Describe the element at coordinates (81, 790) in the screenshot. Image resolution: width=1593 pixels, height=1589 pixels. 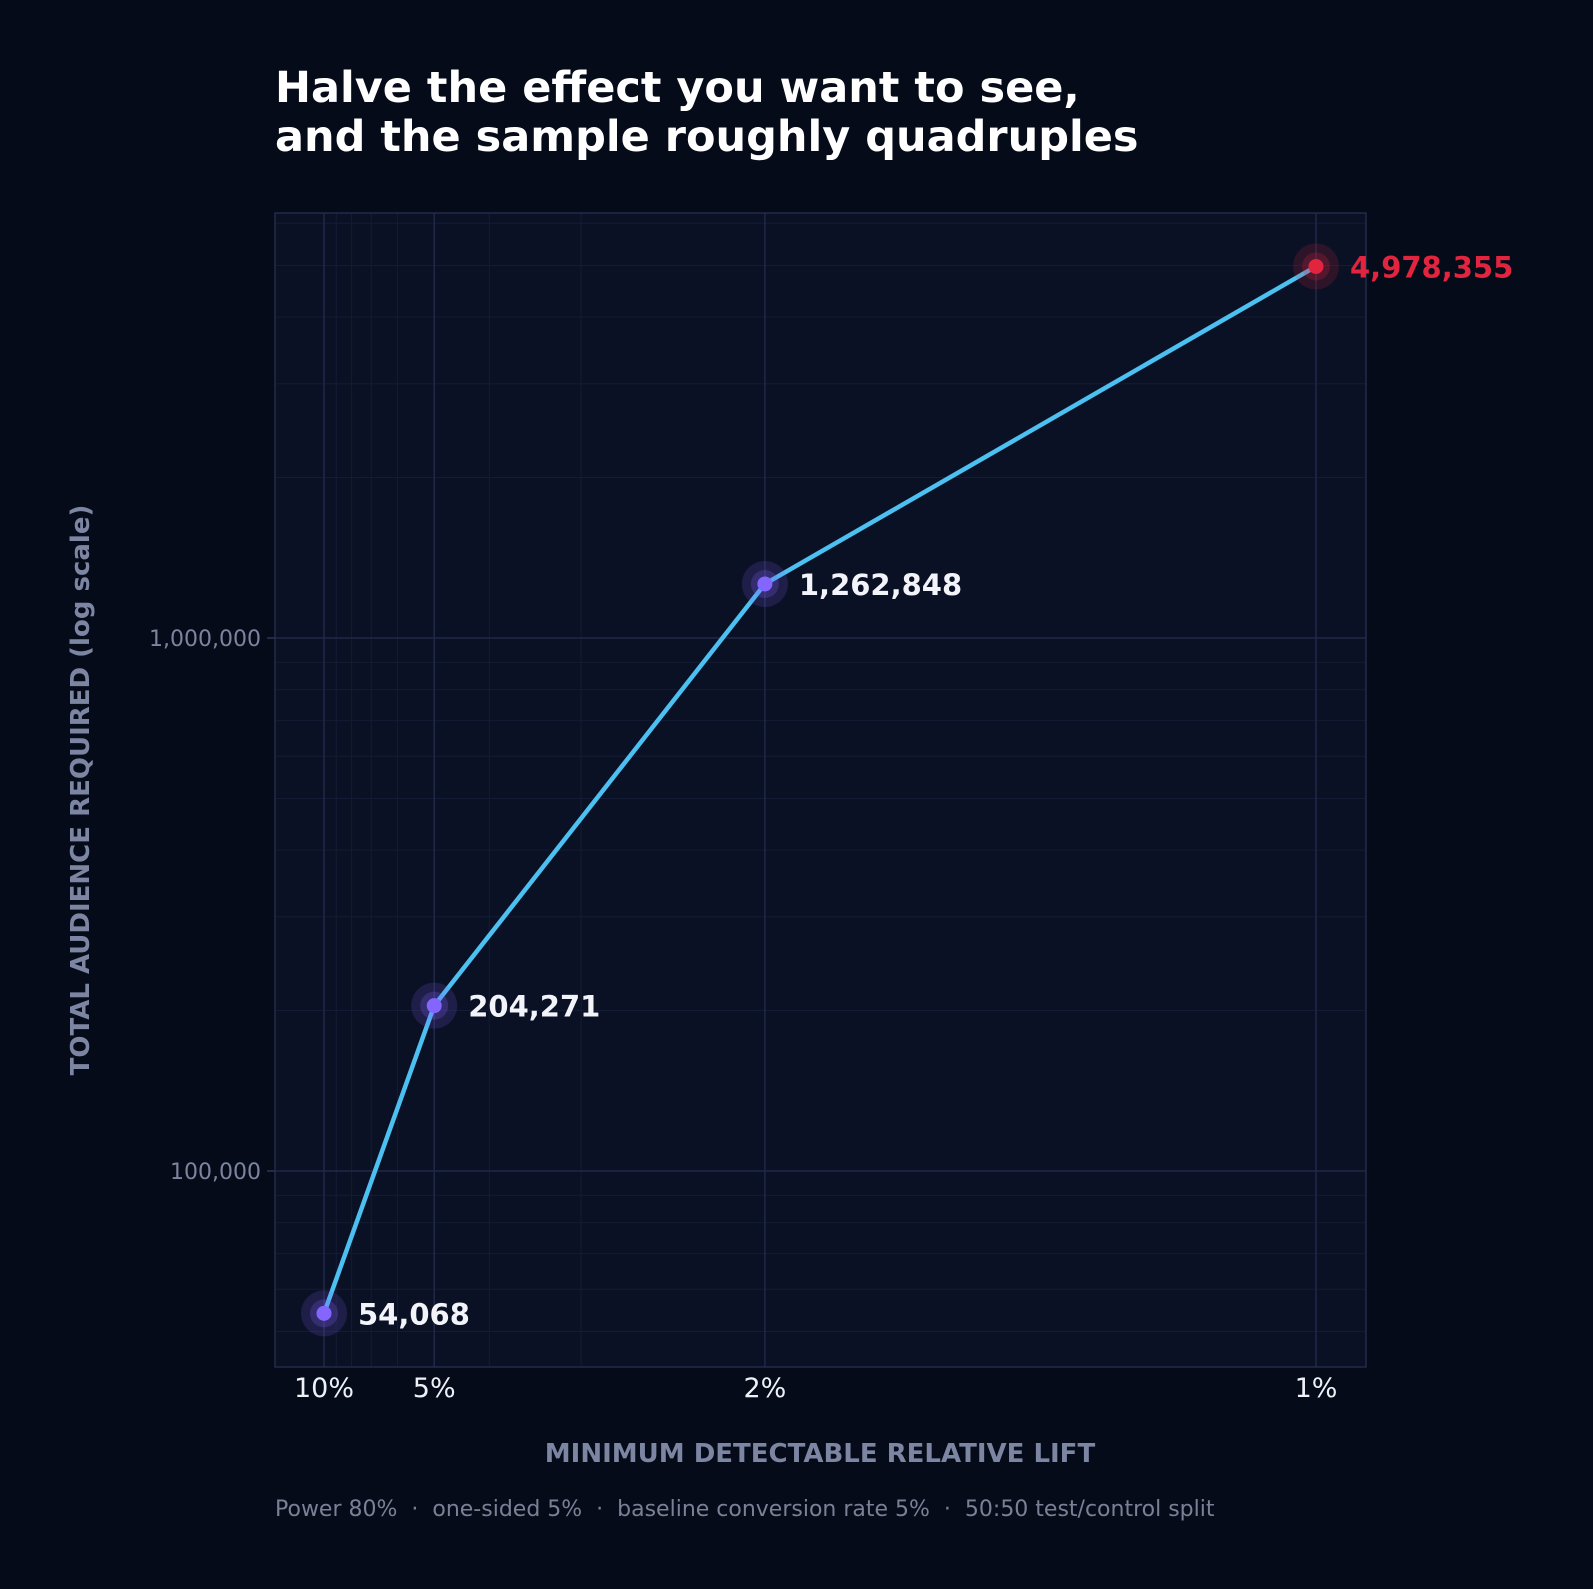
I see `y-axis-label: TOTAL AUDIENCE REQUIRED (log scale)` at that location.